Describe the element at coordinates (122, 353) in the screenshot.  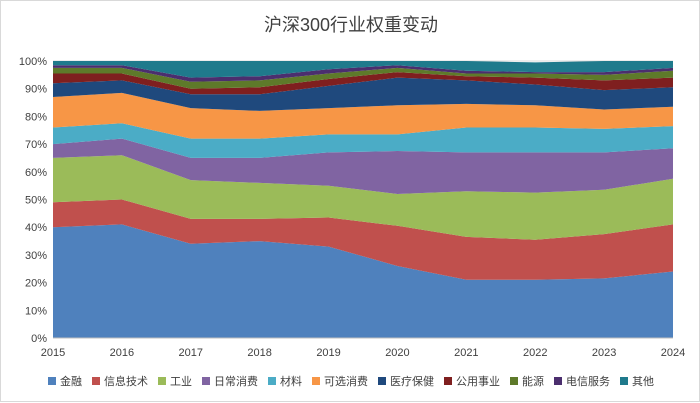
I see `x-tick-label: 2016` at that location.